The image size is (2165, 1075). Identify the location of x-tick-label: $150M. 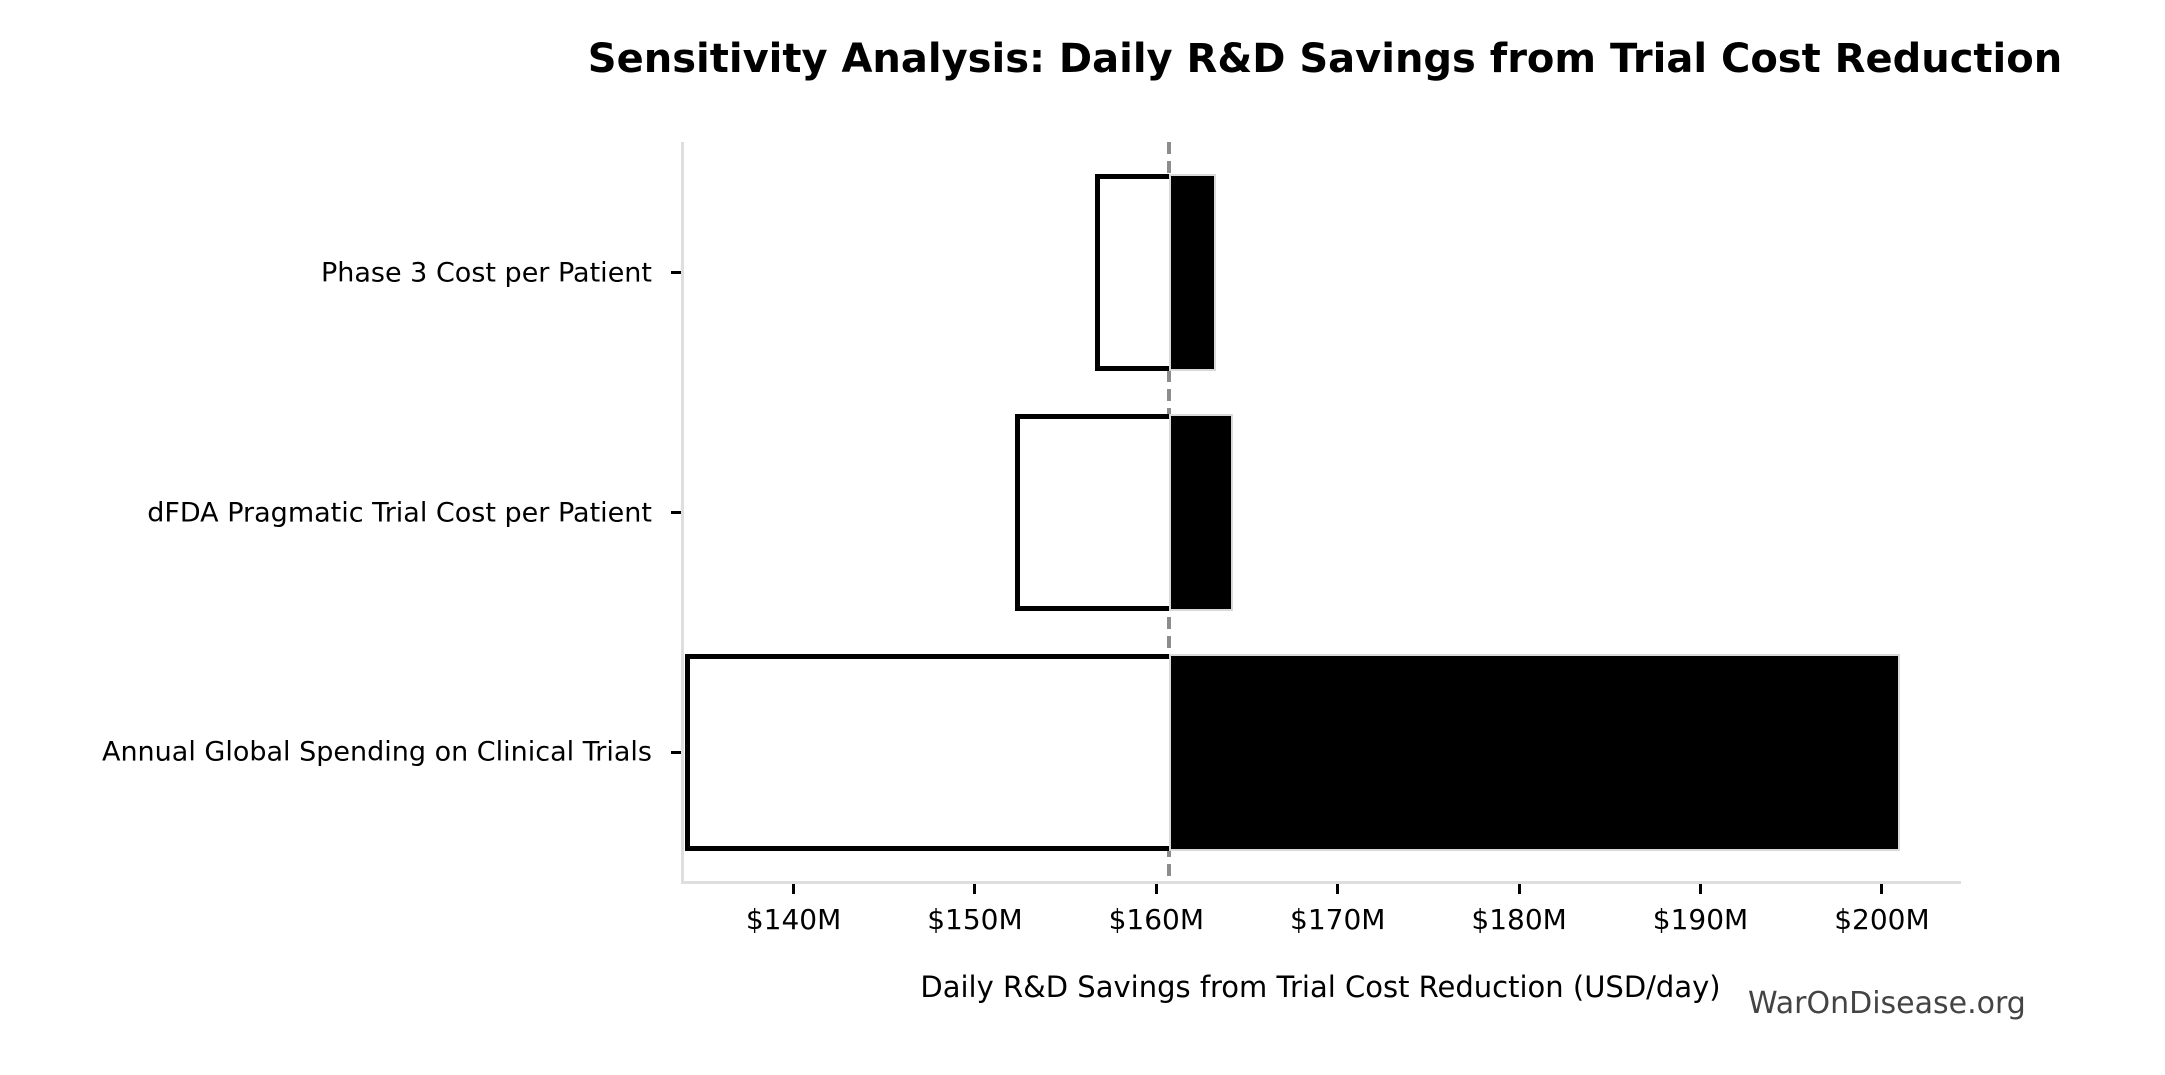
(975, 919).